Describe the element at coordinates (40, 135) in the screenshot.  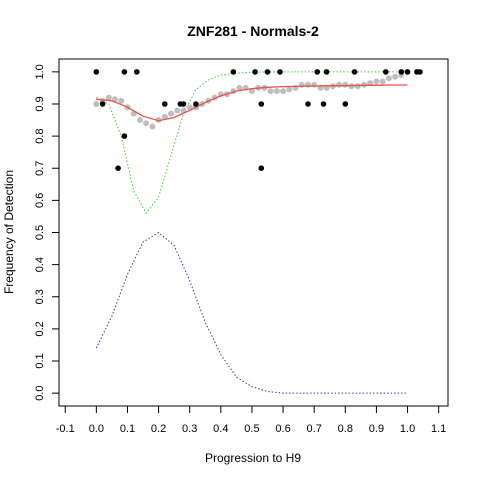
I see `y-tick-label: 0.8` at that location.